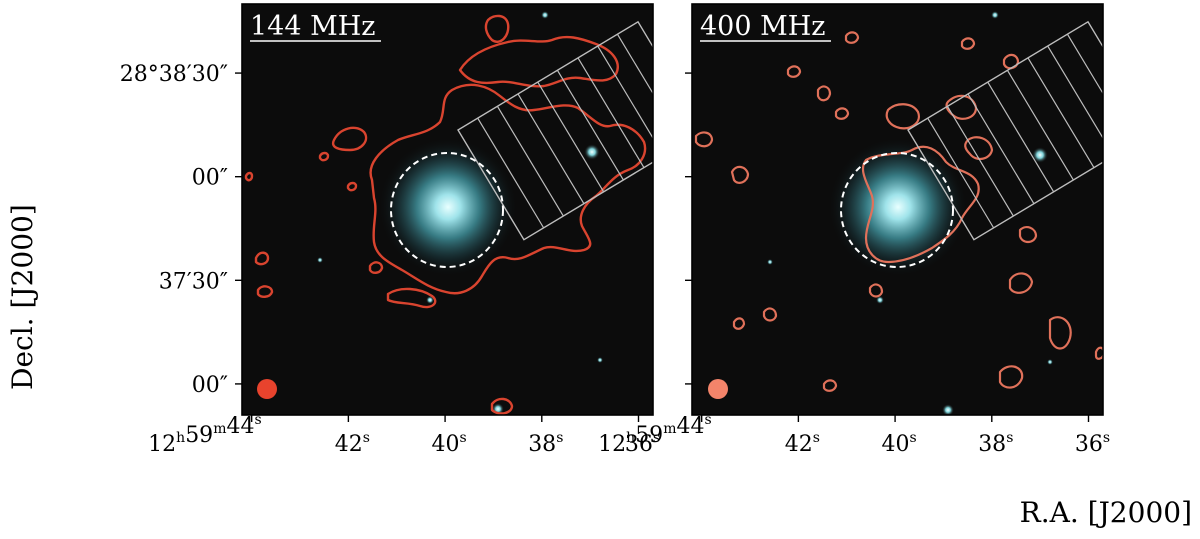  What do you see at coordinates (1011, 61) in the screenshot?
I see `contour-small-g` at bounding box center [1011, 61].